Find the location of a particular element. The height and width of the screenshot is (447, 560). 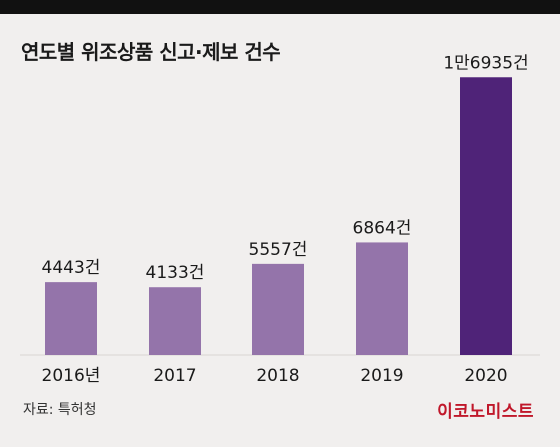

bar-2020 is located at coordinates (486, 216).